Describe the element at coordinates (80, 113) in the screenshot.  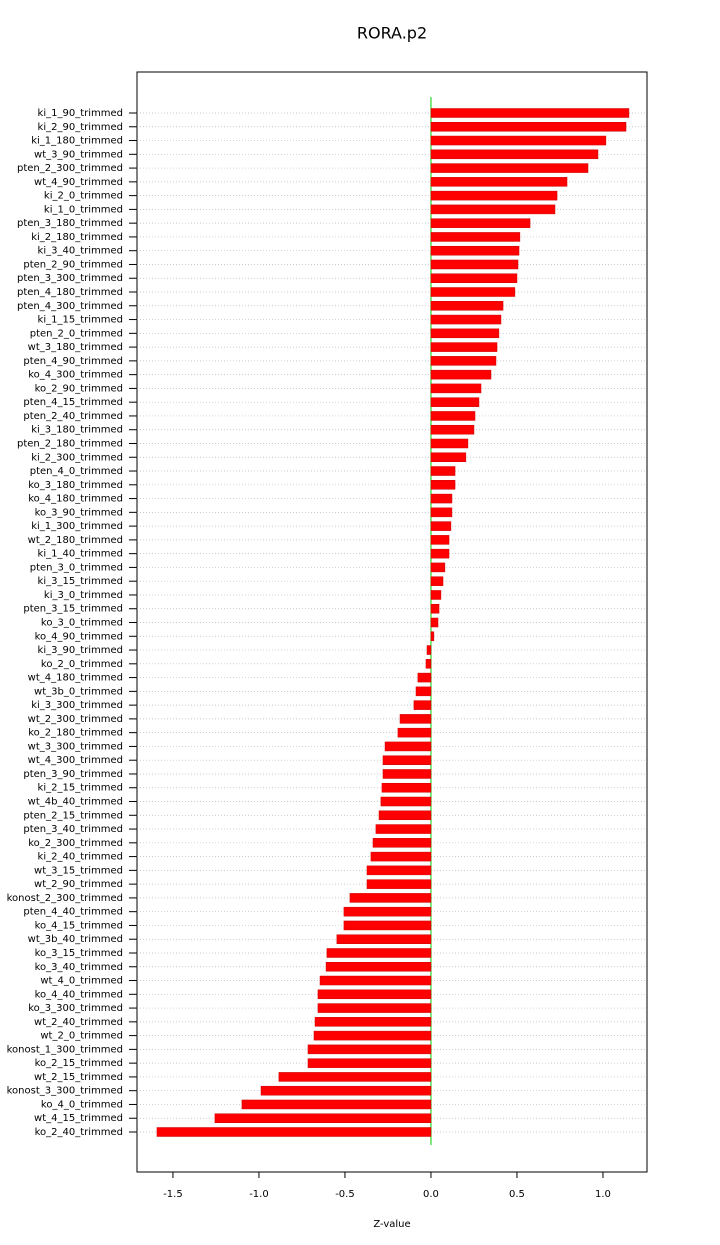
I see `y-tick-label: ki_1_90_trimmed` at that location.